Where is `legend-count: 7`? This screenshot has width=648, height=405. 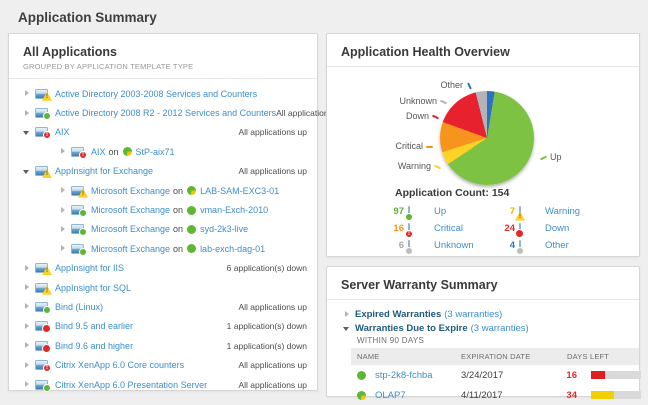
legend-count: 7 is located at coordinates (512, 211).